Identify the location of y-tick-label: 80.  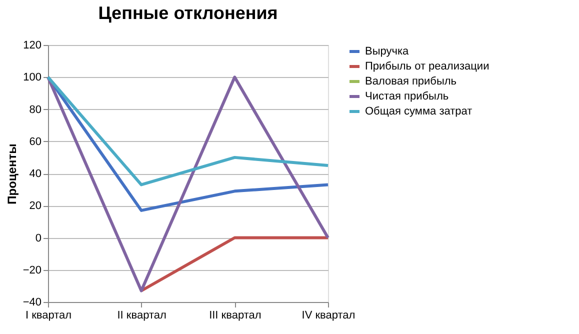
(35, 110).